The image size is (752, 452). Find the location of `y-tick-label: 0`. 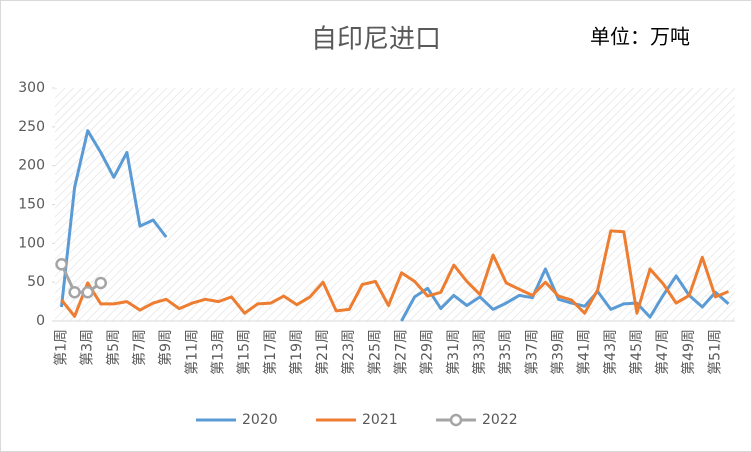

y-tick-label: 0 is located at coordinates (40, 321).